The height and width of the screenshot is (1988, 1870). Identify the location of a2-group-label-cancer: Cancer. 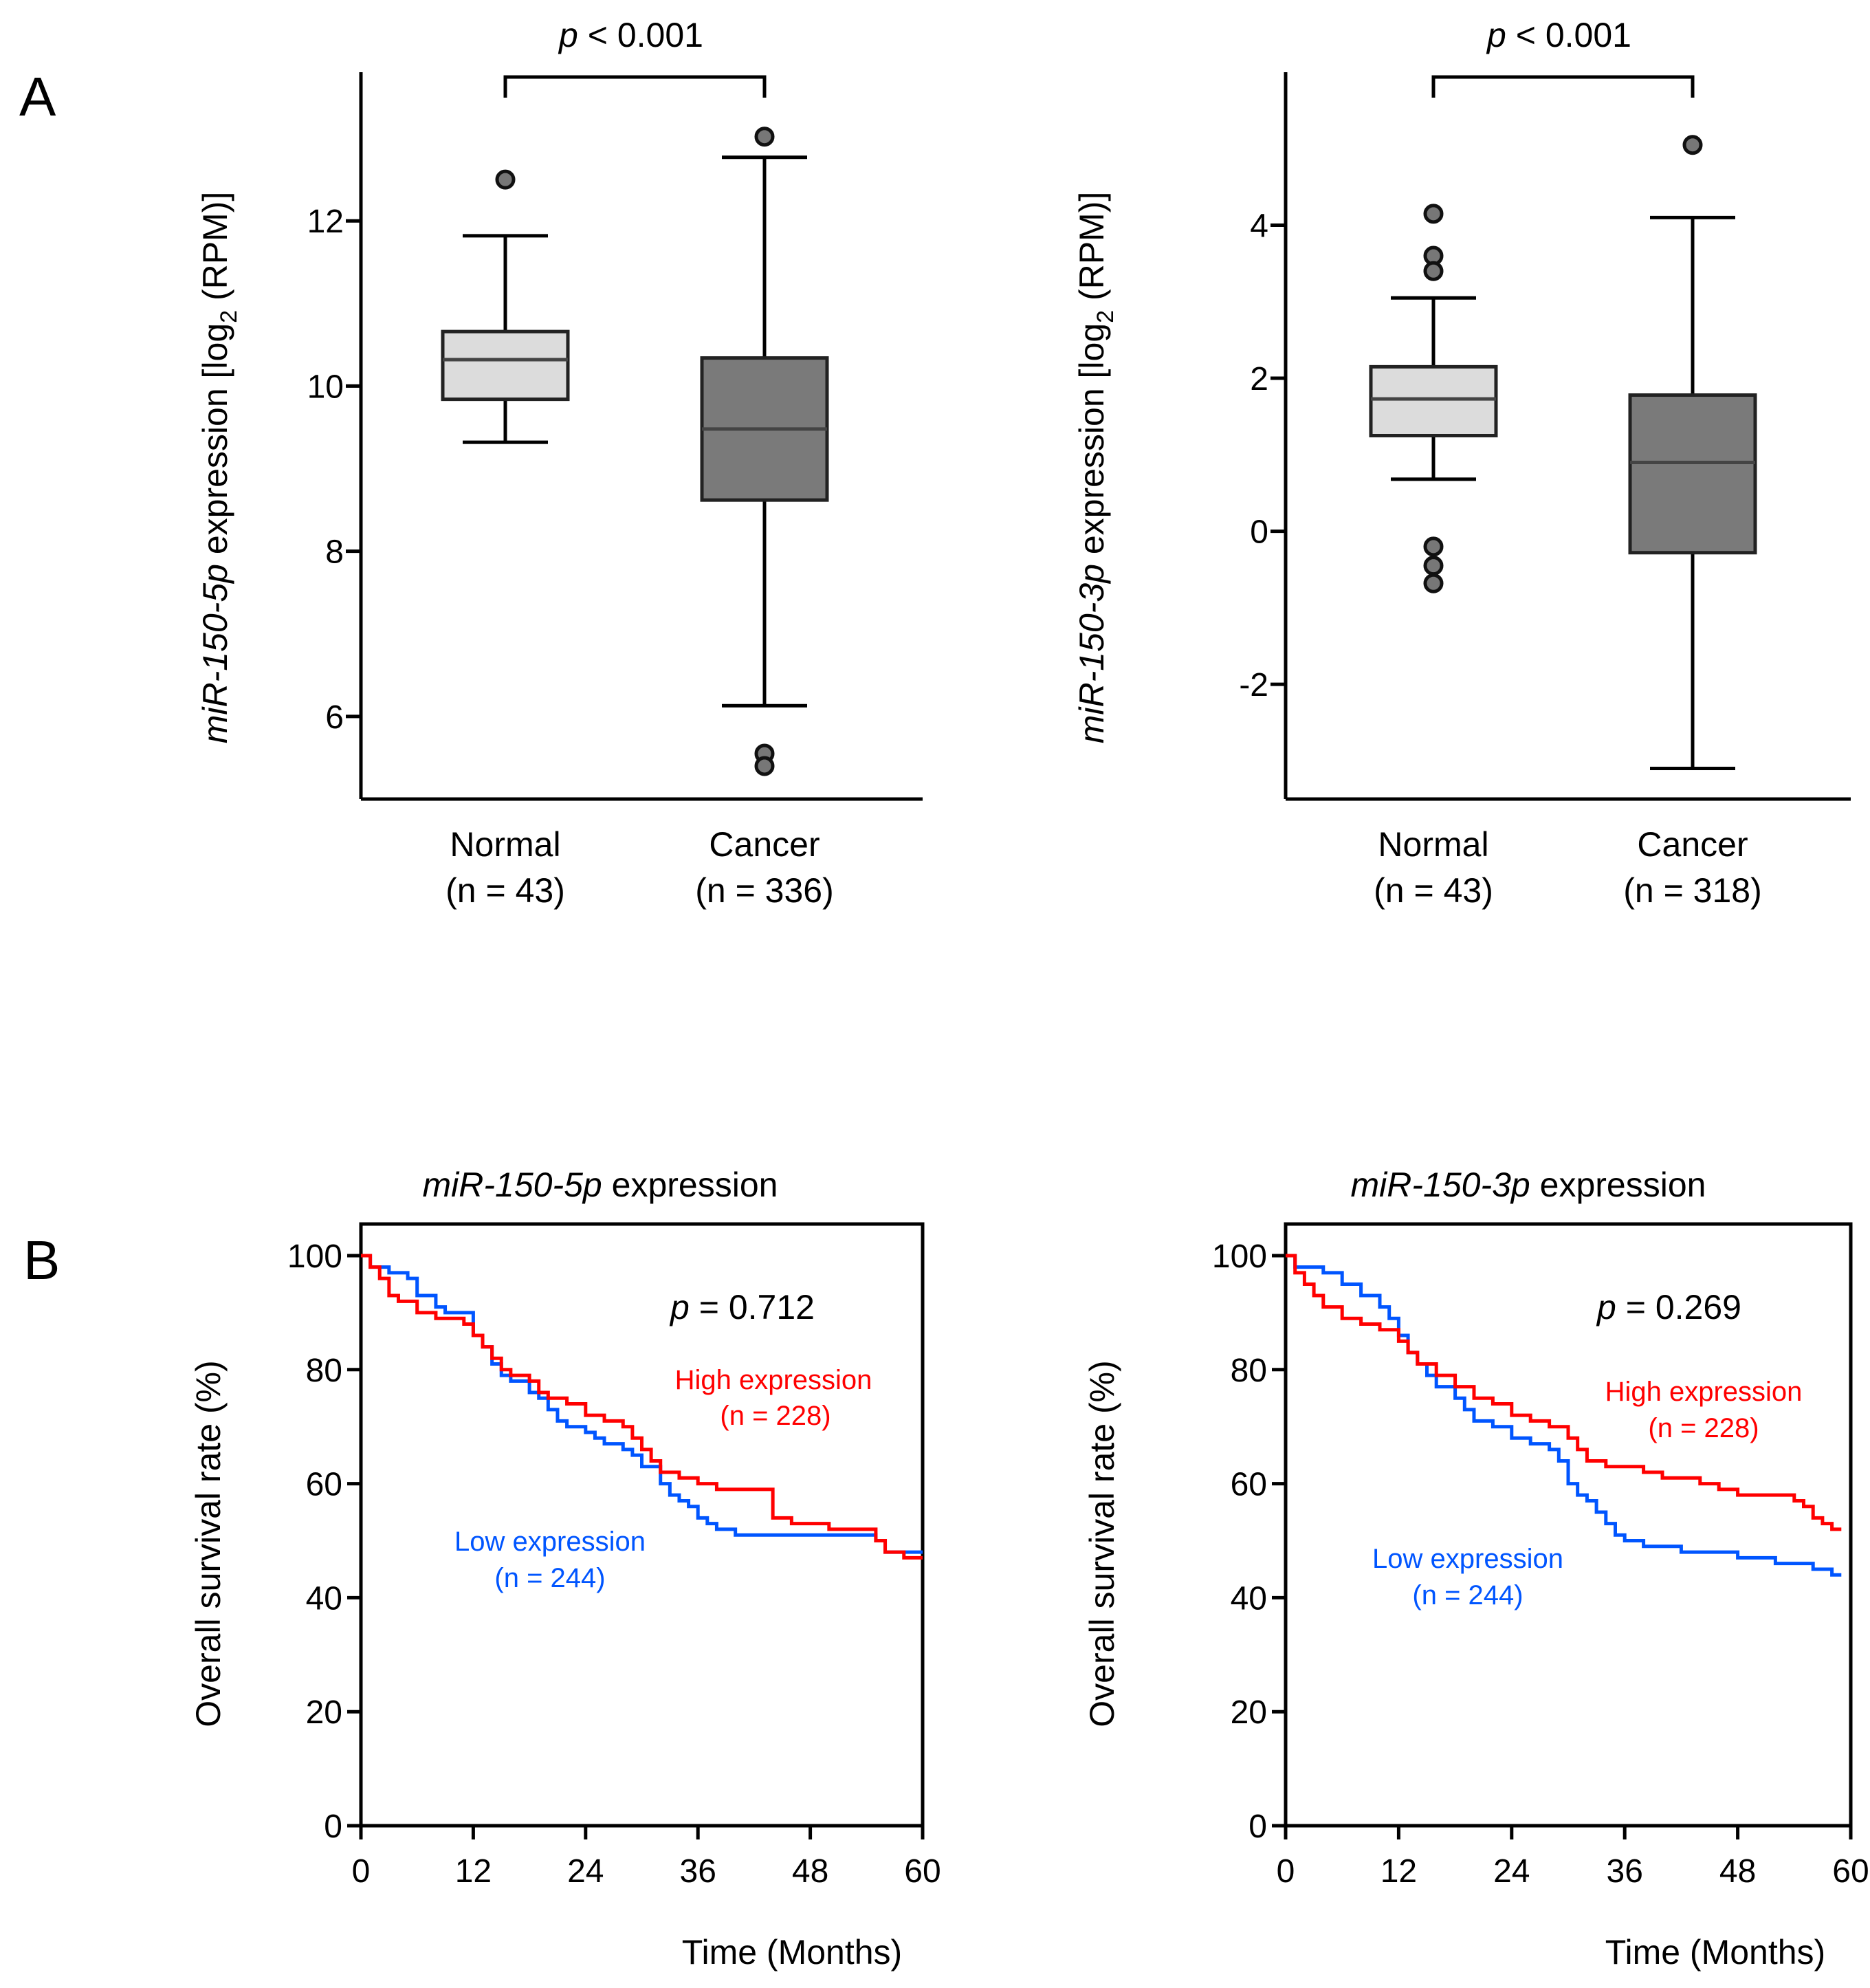
(1692, 844).